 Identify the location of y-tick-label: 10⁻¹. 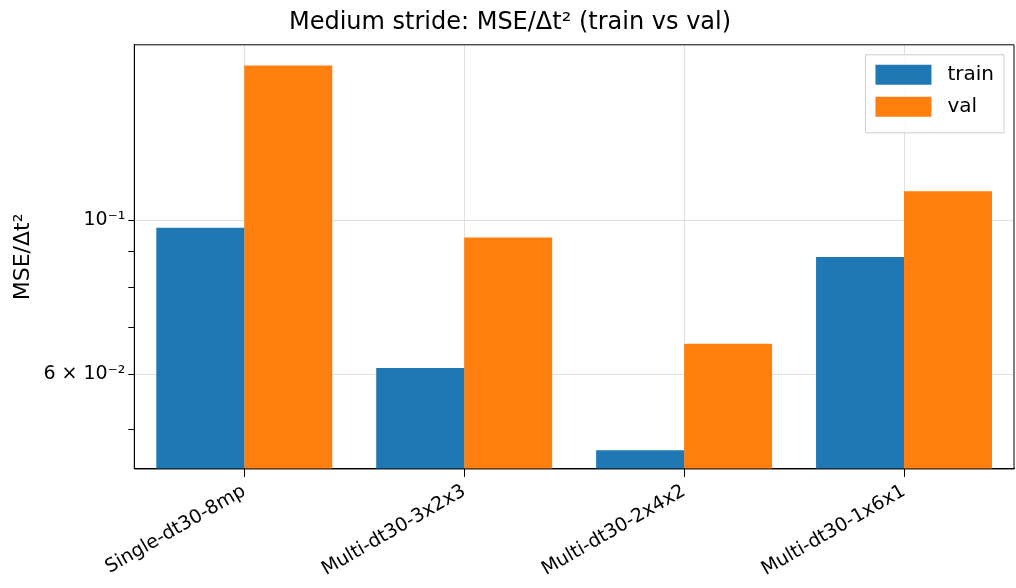
(104, 217).